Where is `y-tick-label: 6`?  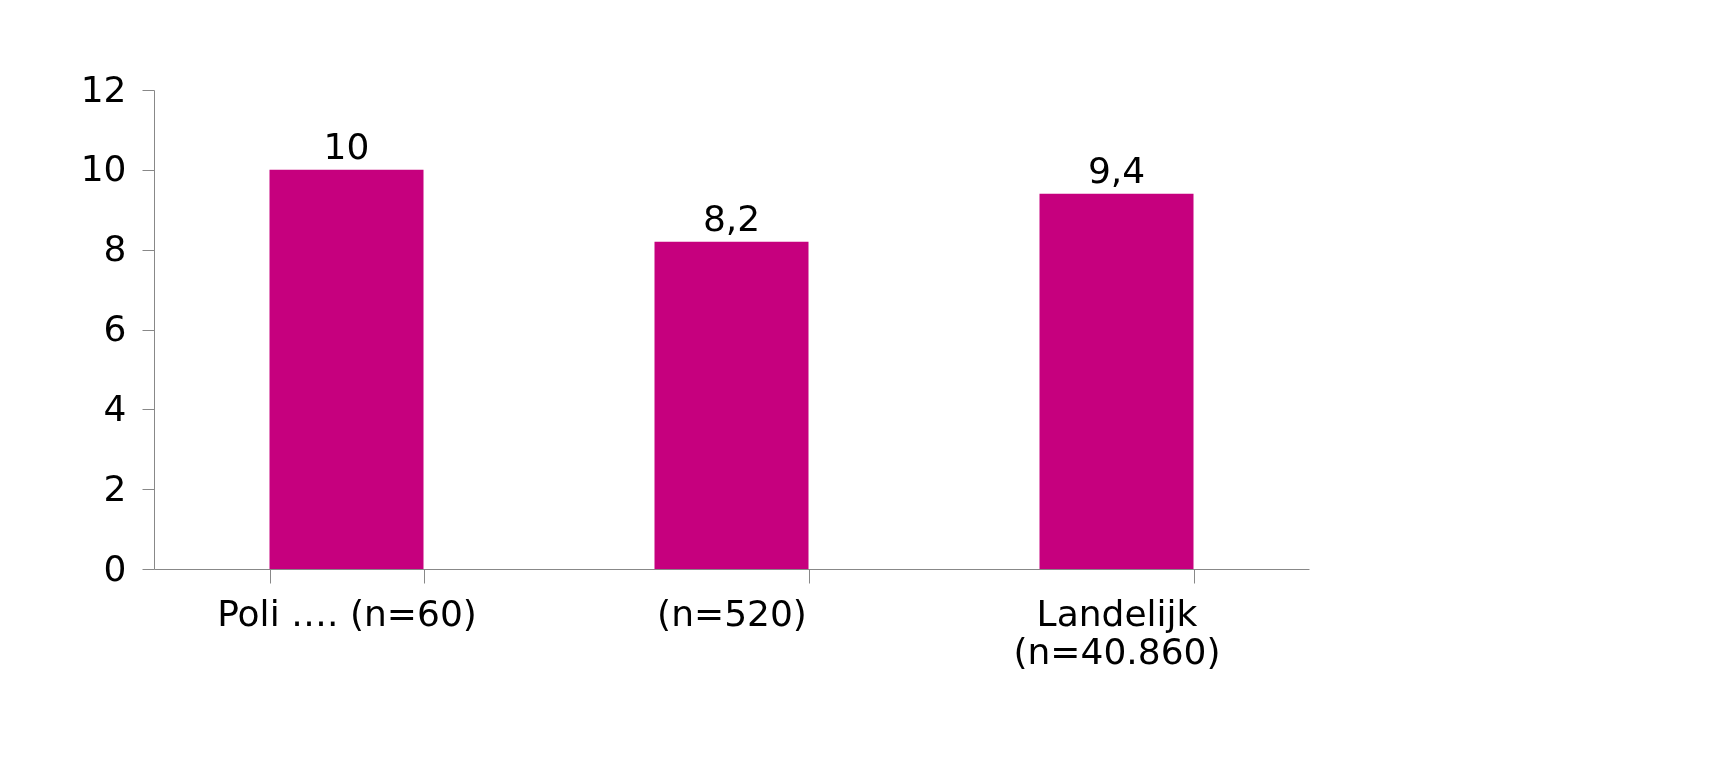 y-tick-label: 6 is located at coordinates (115, 328).